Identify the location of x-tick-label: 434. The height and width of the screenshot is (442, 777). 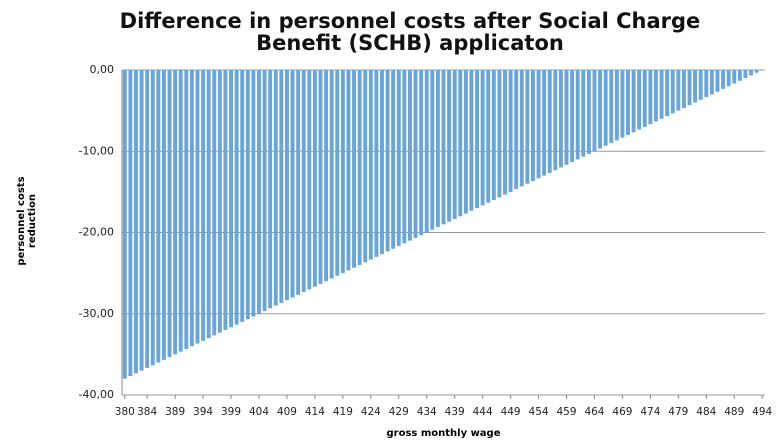
(427, 412).